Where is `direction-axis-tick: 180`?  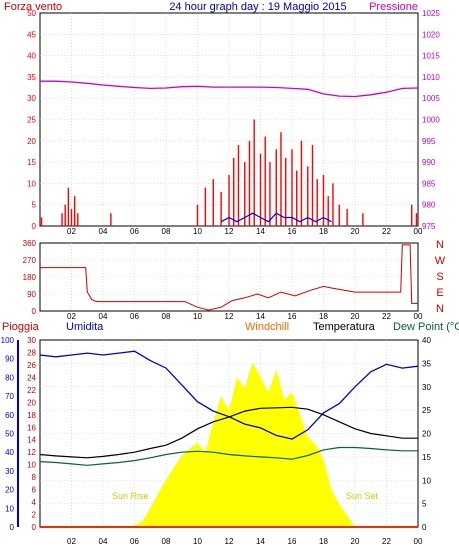 direction-axis-tick: 180 is located at coordinates (30, 277).